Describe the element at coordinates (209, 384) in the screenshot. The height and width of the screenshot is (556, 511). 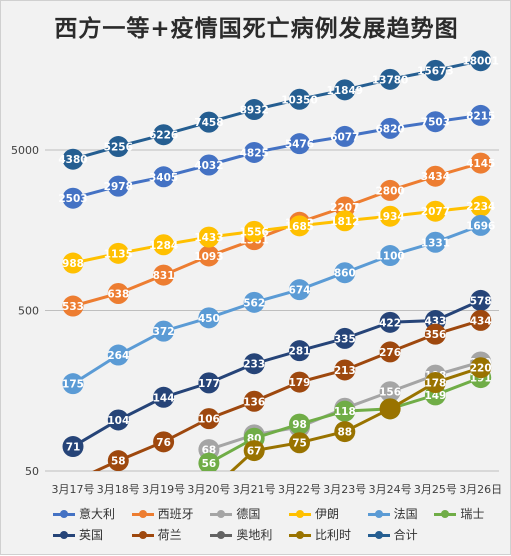
I see `data-label: 177` at that location.